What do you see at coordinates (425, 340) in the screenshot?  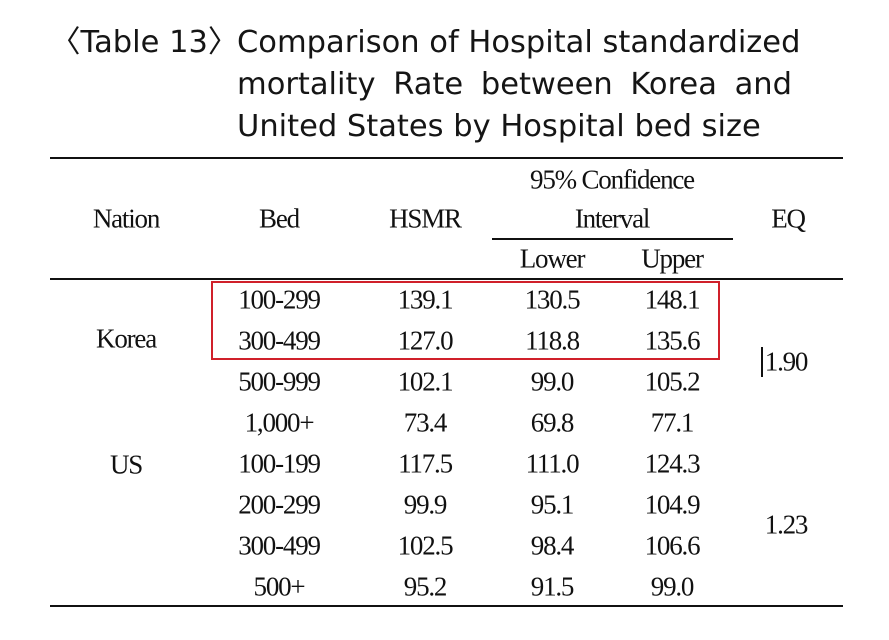 I see `cell-hsmr: 127.0` at bounding box center [425, 340].